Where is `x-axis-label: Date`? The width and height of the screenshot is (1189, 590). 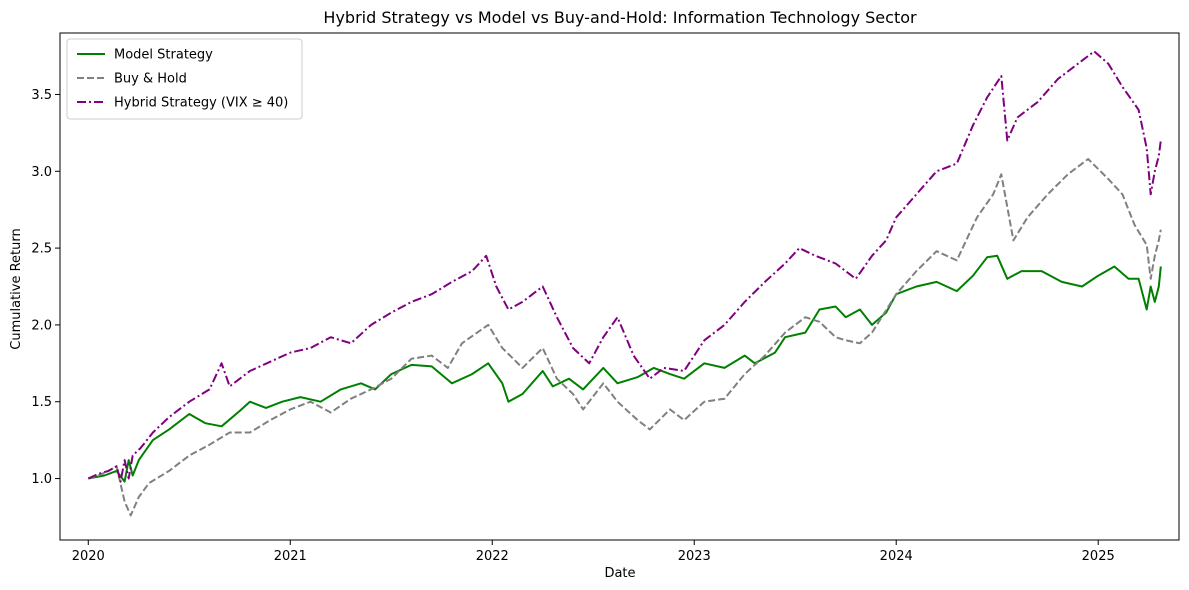 x-axis-label: Date is located at coordinates (619, 573).